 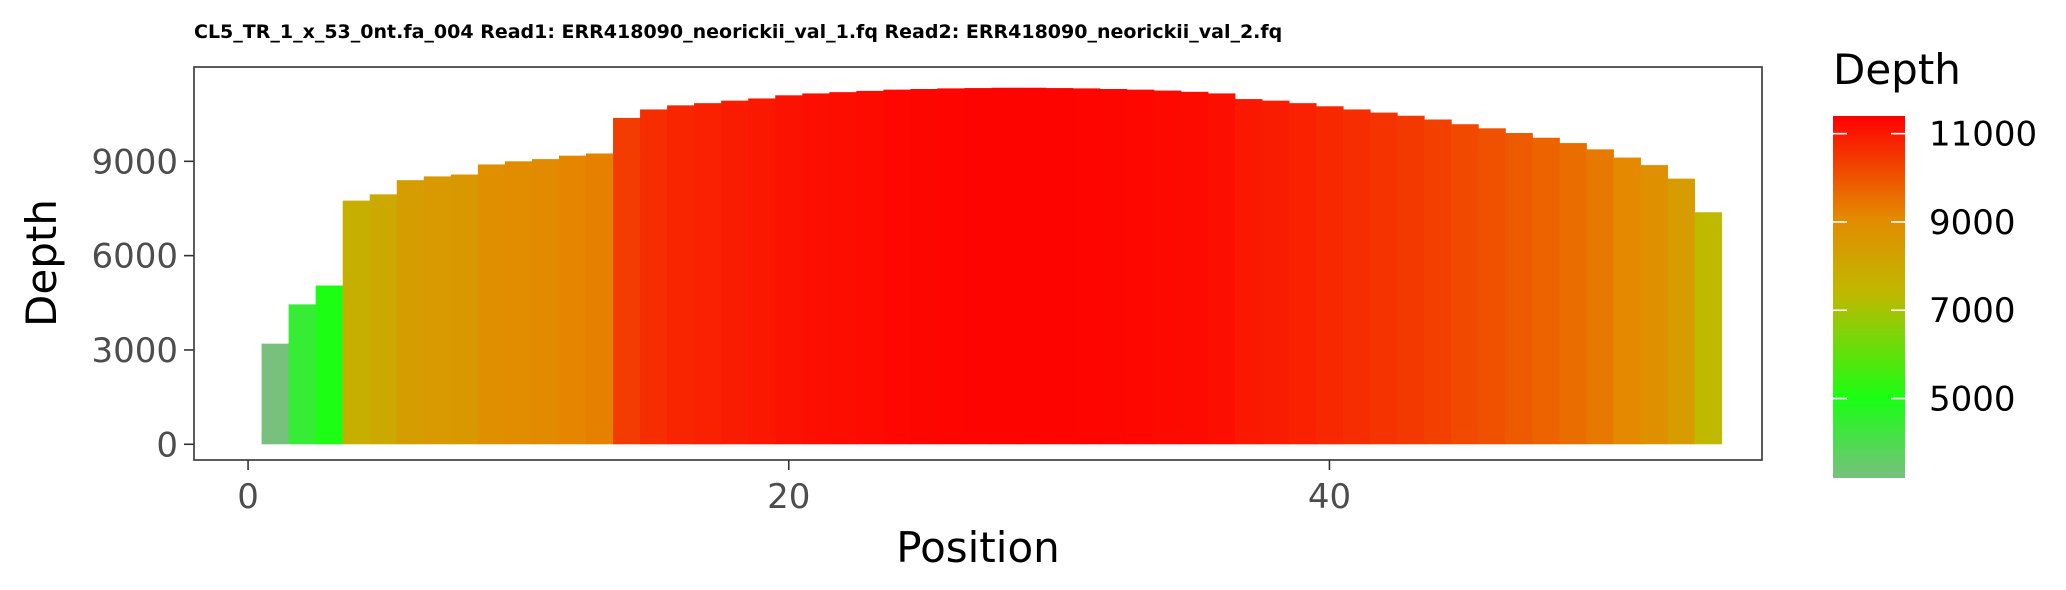 I want to click on y-tick-label: 3000, so click(x=134, y=351).